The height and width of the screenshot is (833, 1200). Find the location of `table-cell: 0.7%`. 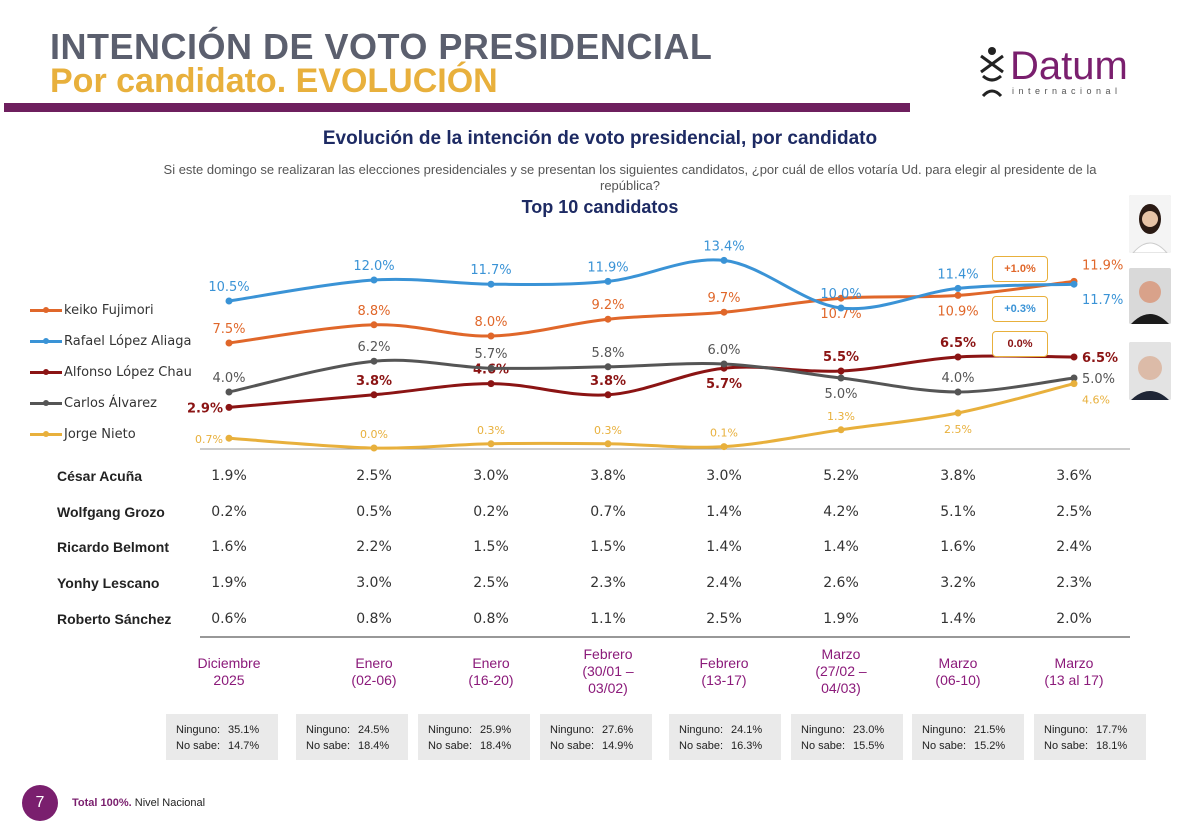

table-cell: 0.7% is located at coordinates (608, 512).